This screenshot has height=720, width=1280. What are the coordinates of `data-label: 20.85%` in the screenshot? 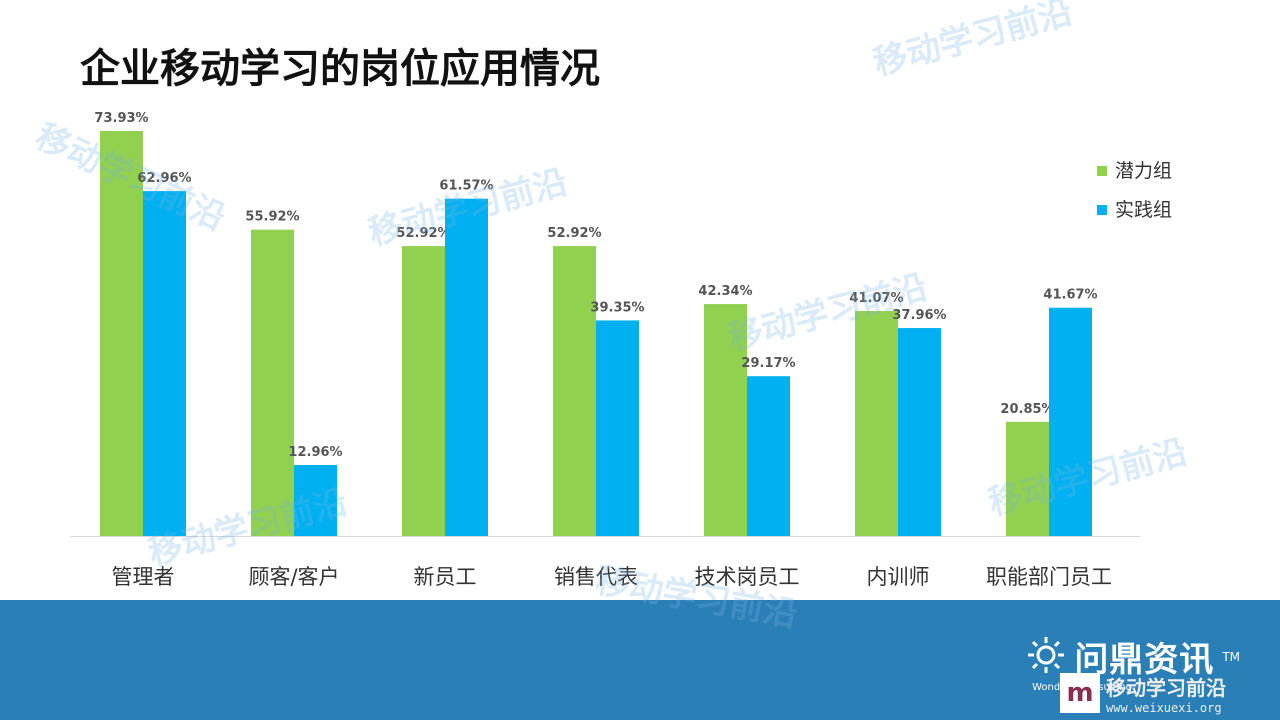 It's located at (1027, 409).